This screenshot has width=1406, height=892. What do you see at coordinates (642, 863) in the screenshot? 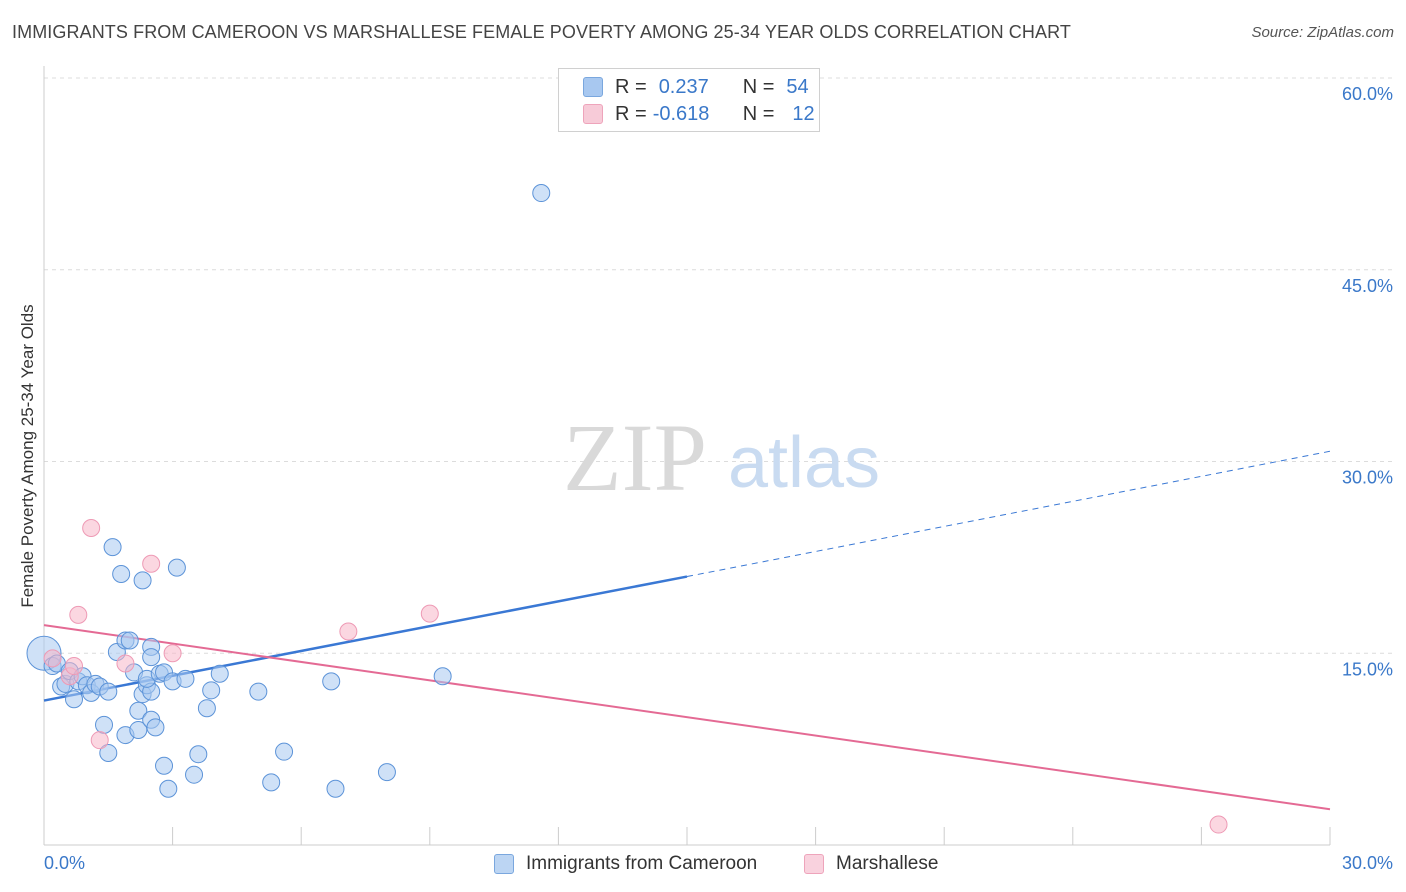
I see `bottom-legend-label-cameroon: Immigrants from Cameroon` at bounding box center [642, 863].